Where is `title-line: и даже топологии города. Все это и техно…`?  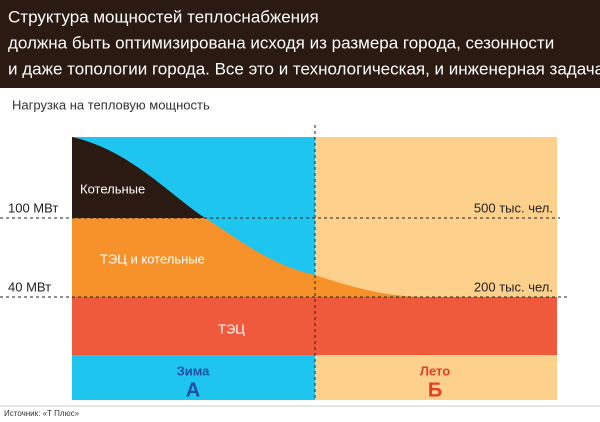
title-line: и даже топологии города. Все это и техно… is located at coordinates (304, 68).